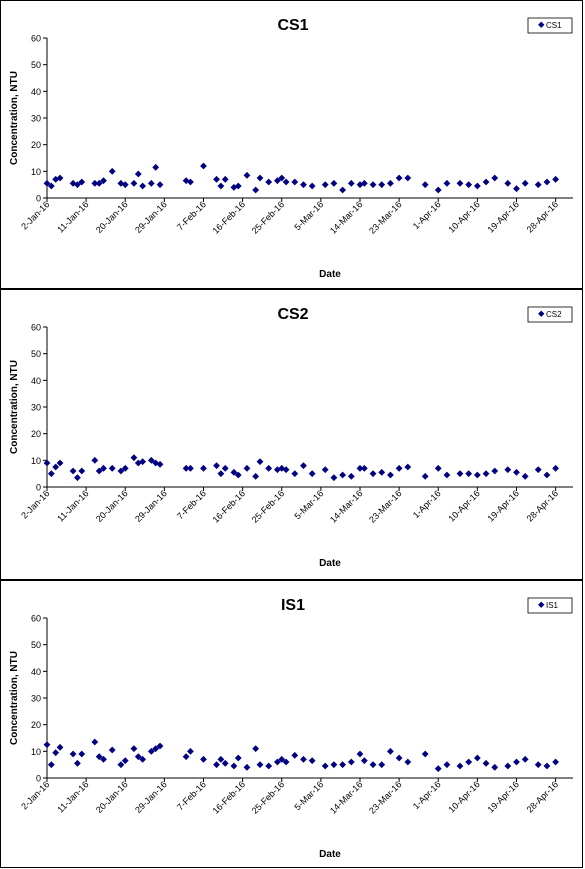 This screenshot has width=585, height=869. I want to click on legend: IS1, so click(550, 605).